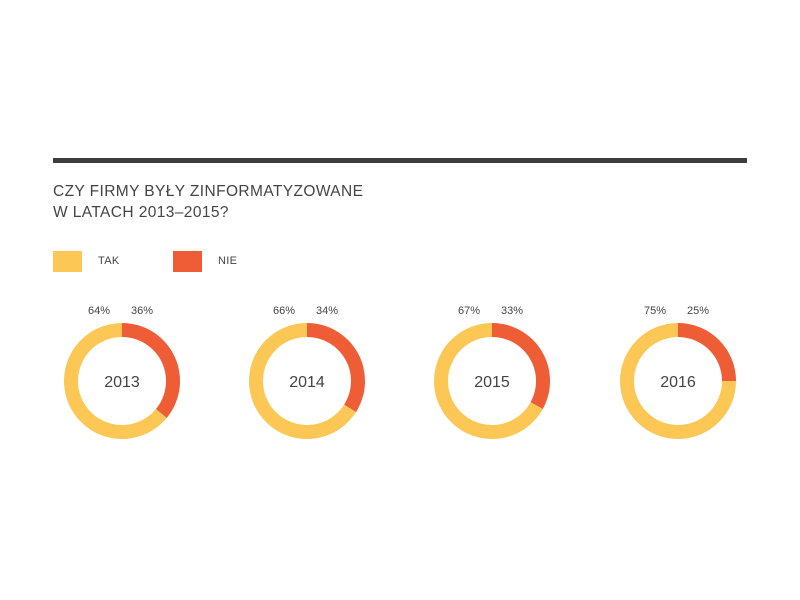 This screenshot has height=600, width=800. I want to click on data-label-tak-2014: 66%, so click(284, 311).